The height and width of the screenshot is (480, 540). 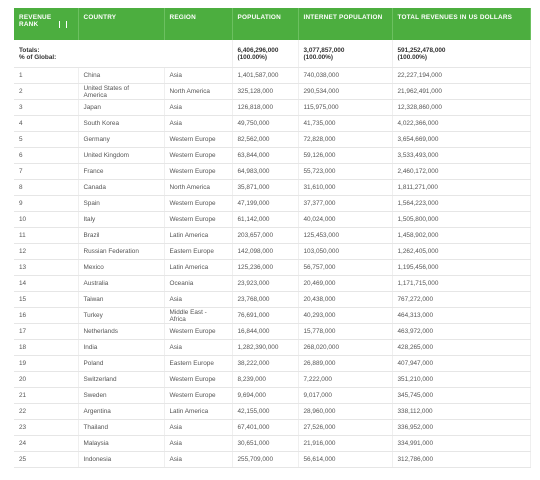 What do you see at coordinates (265, 267) in the screenshot?
I see `population: 125,236,000` at bounding box center [265, 267].